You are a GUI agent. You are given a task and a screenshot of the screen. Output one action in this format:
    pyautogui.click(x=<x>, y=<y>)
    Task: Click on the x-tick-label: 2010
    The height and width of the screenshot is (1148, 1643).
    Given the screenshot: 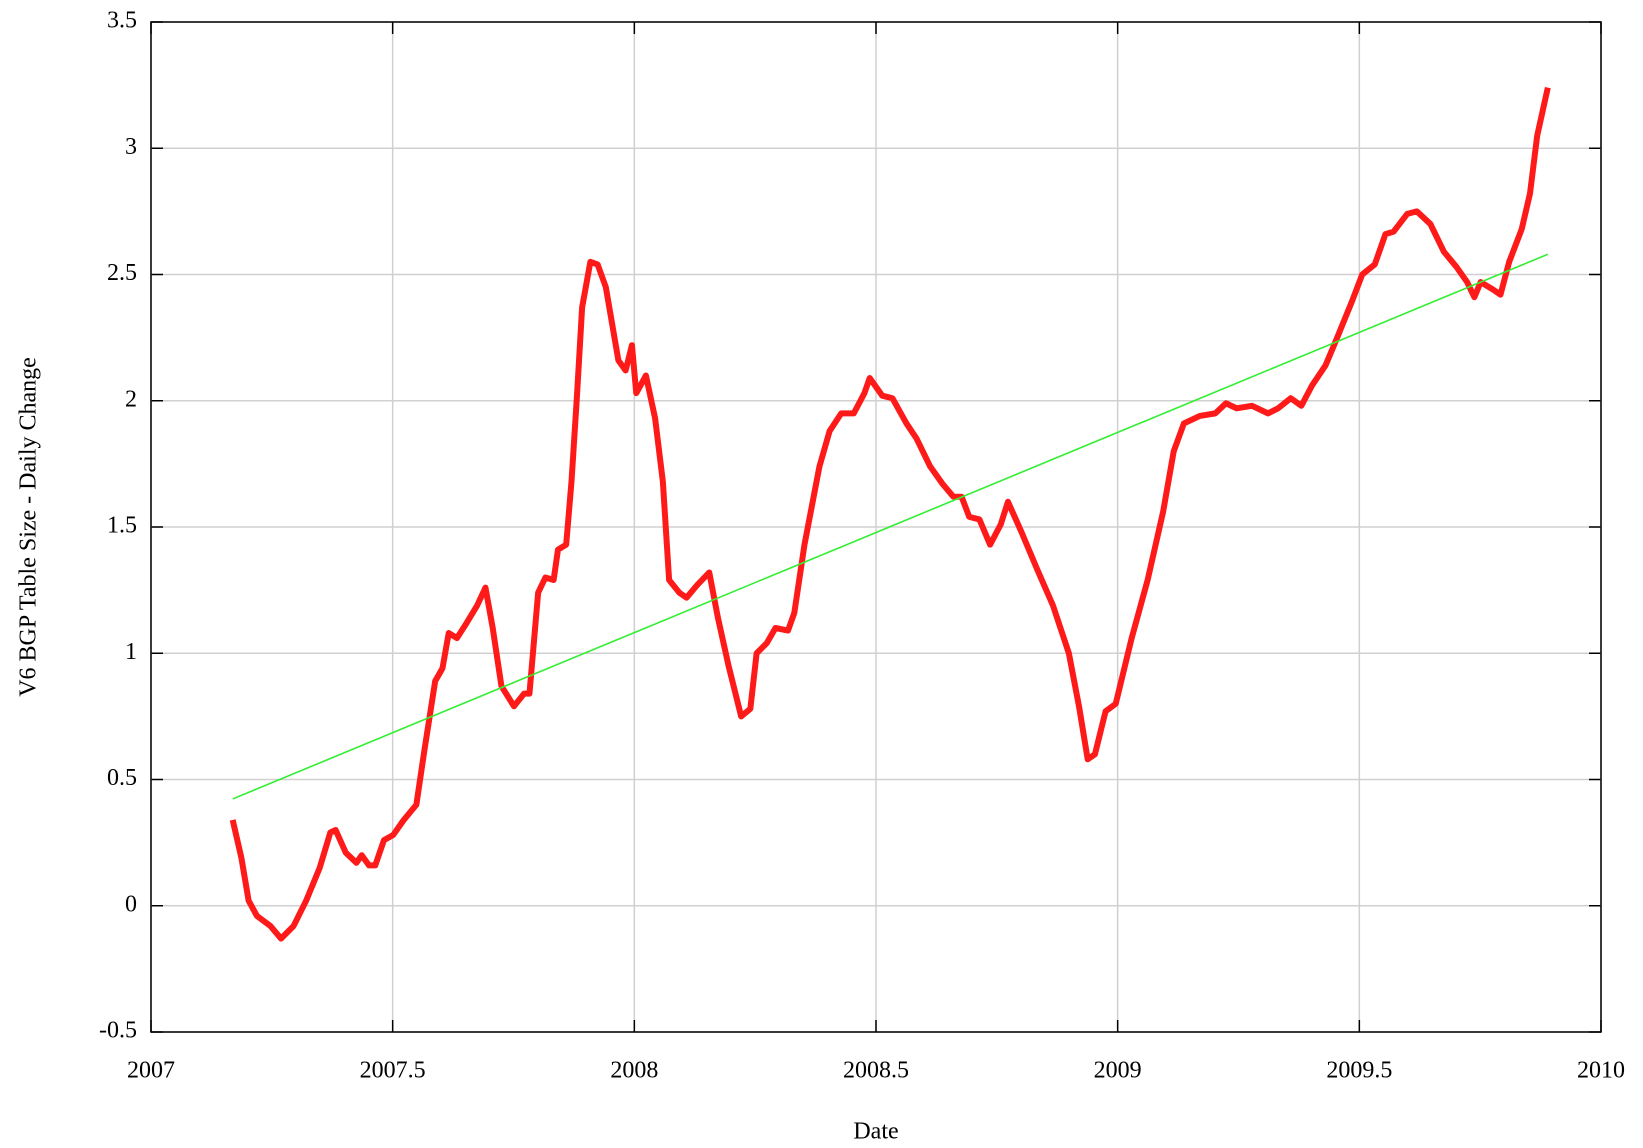 What is the action you would take?
    pyautogui.click(x=1601, y=1071)
    